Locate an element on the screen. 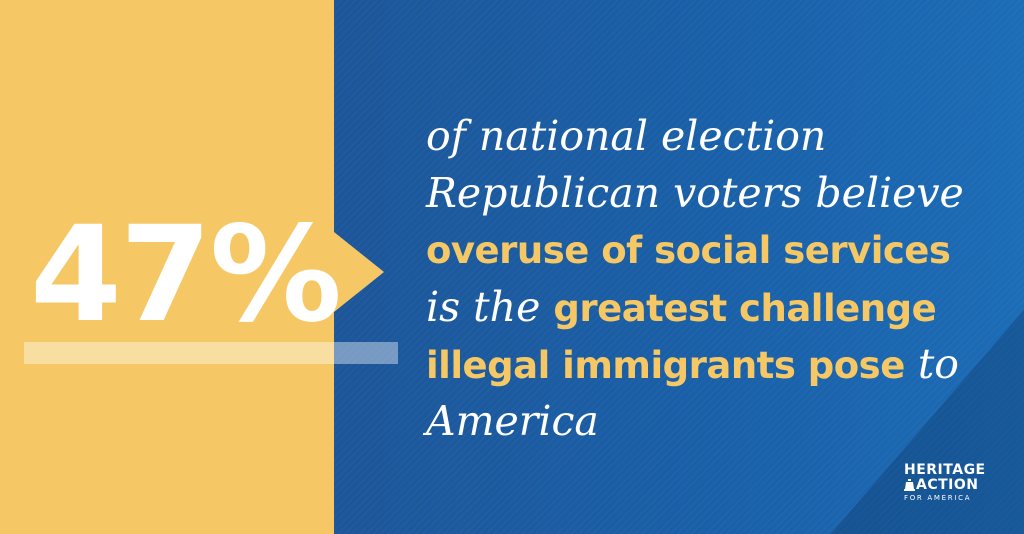  liberty-bell-icon is located at coordinates (909, 485).